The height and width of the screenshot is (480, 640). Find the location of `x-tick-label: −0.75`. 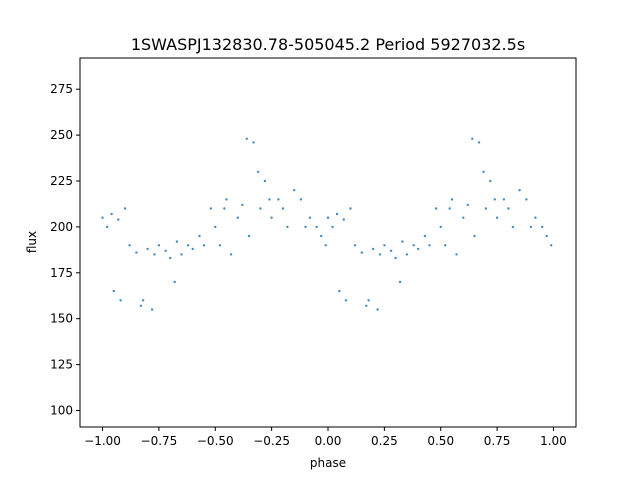

x-tick-label: −0.75 is located at coordinates (159, 441).